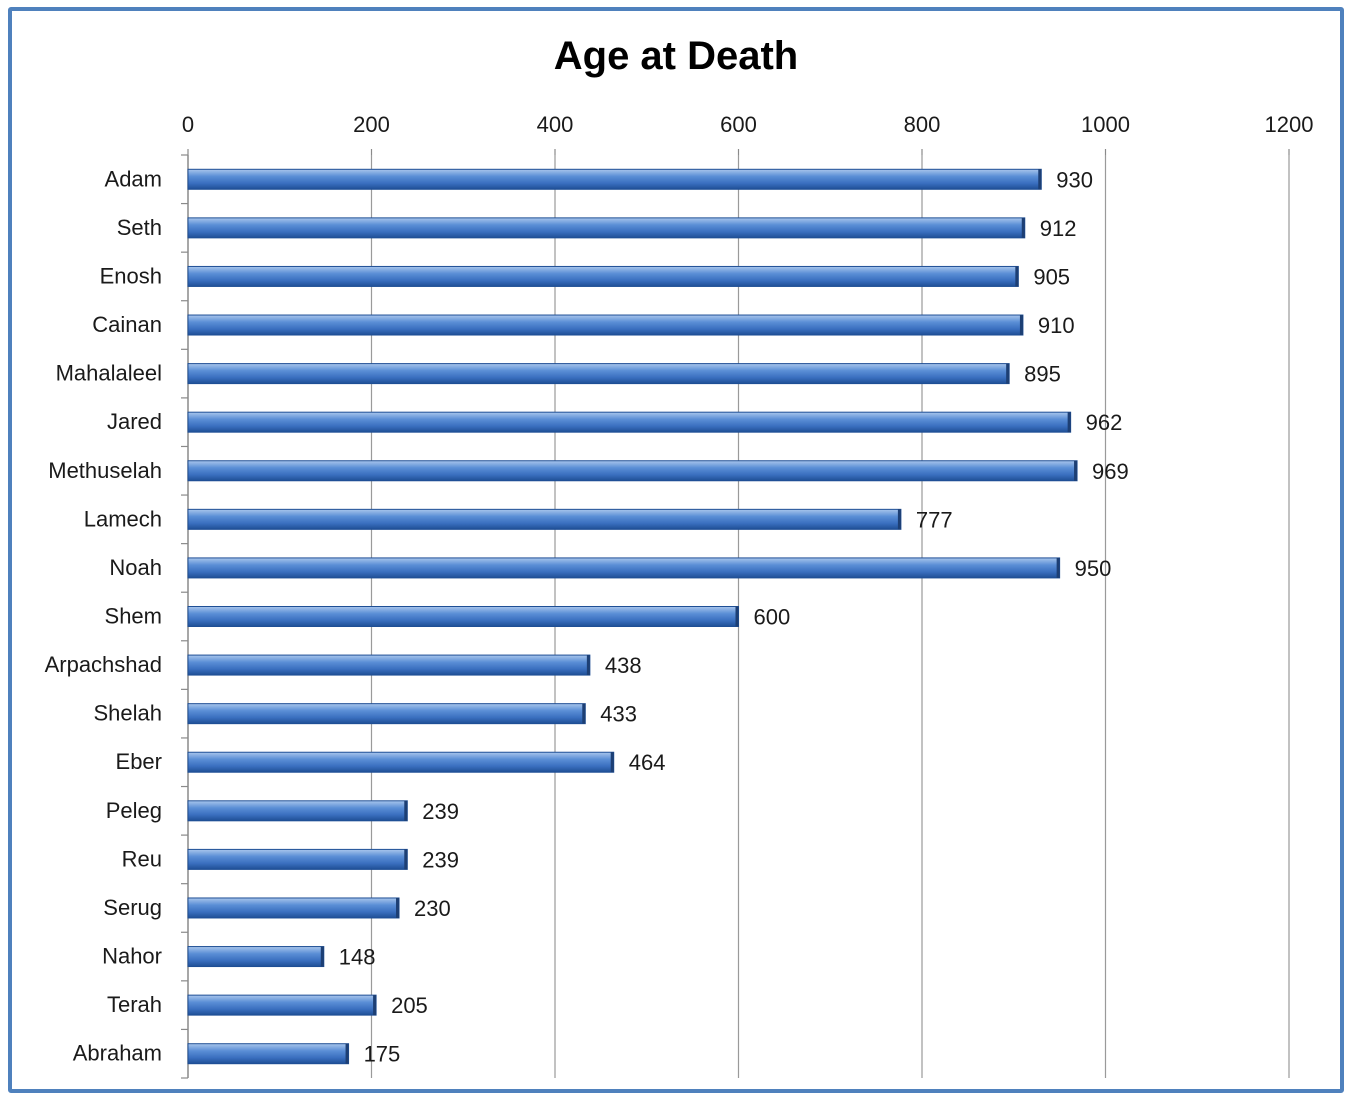 This screenshot has height=1099, width=1352. What do you see at coordinates (357, 957) in the screenshot?
I see `data-label: 148` at bounding box center [357, 957].